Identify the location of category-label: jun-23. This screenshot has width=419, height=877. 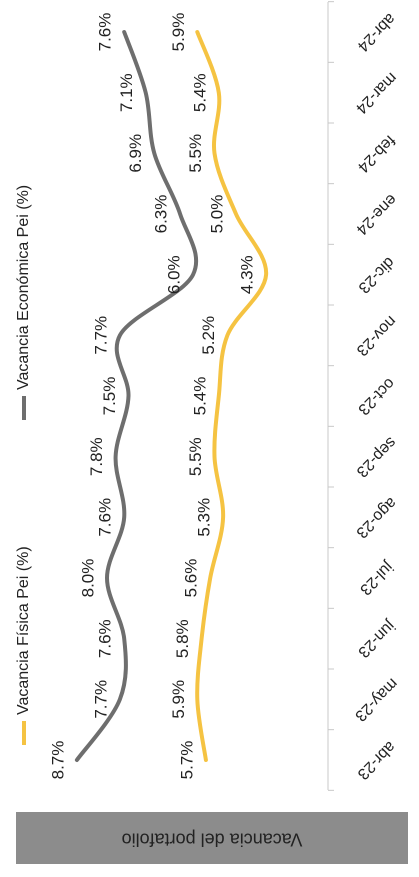
(376, 638).